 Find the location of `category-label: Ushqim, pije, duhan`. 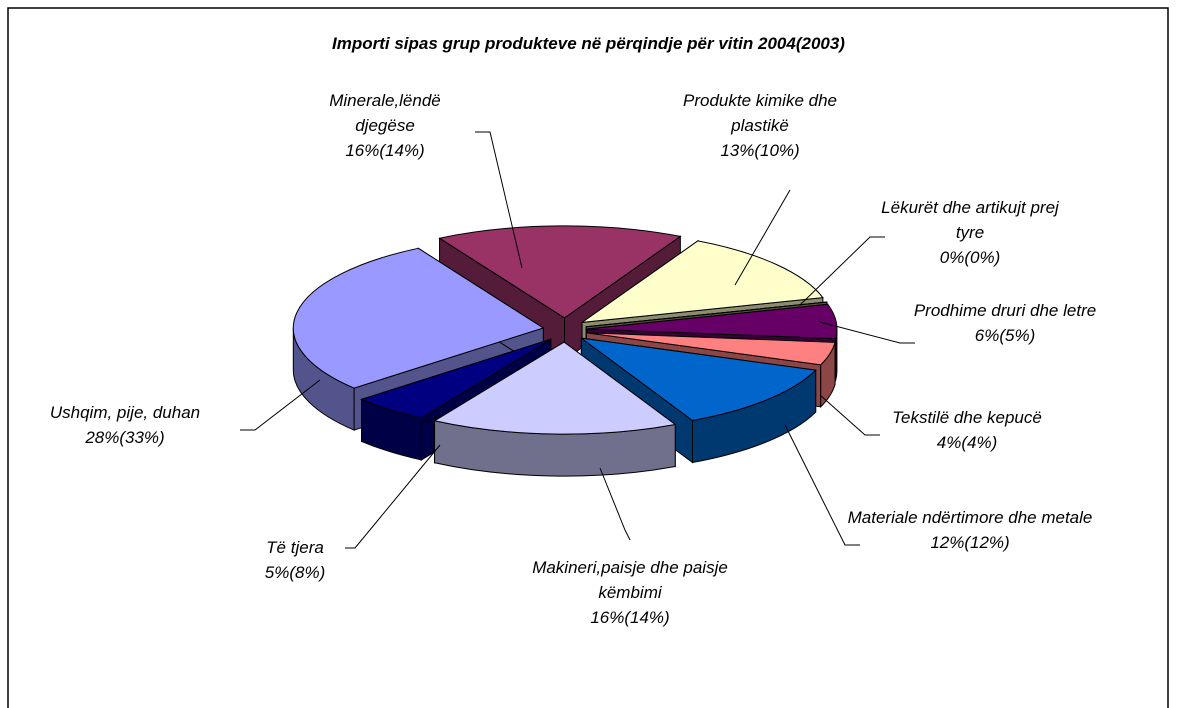

category-label: Ushqim, pije, duhan is located at coordinates (125, 412).